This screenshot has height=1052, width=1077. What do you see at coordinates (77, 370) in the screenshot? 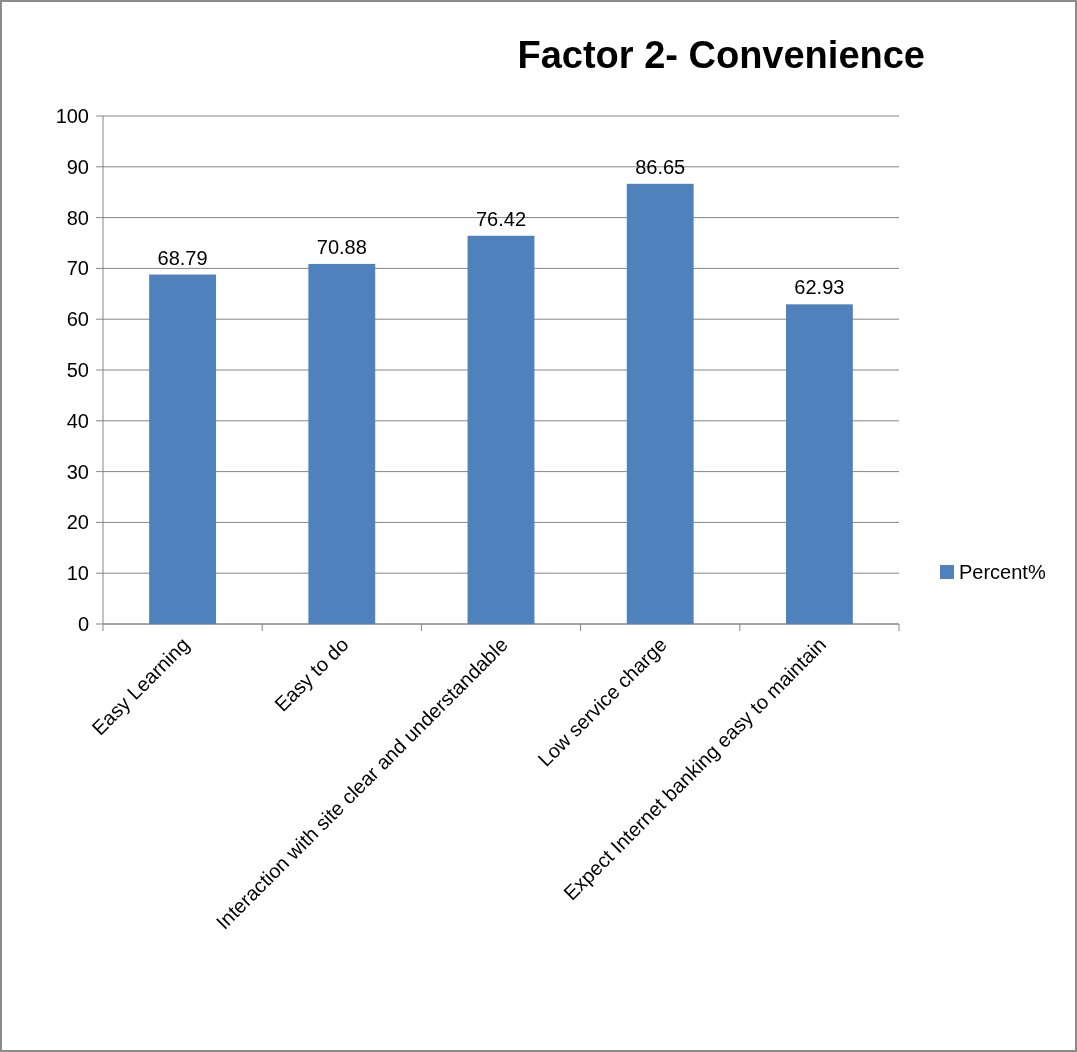
I see `y-tick-label: 50` at bounding box center [77, 370].